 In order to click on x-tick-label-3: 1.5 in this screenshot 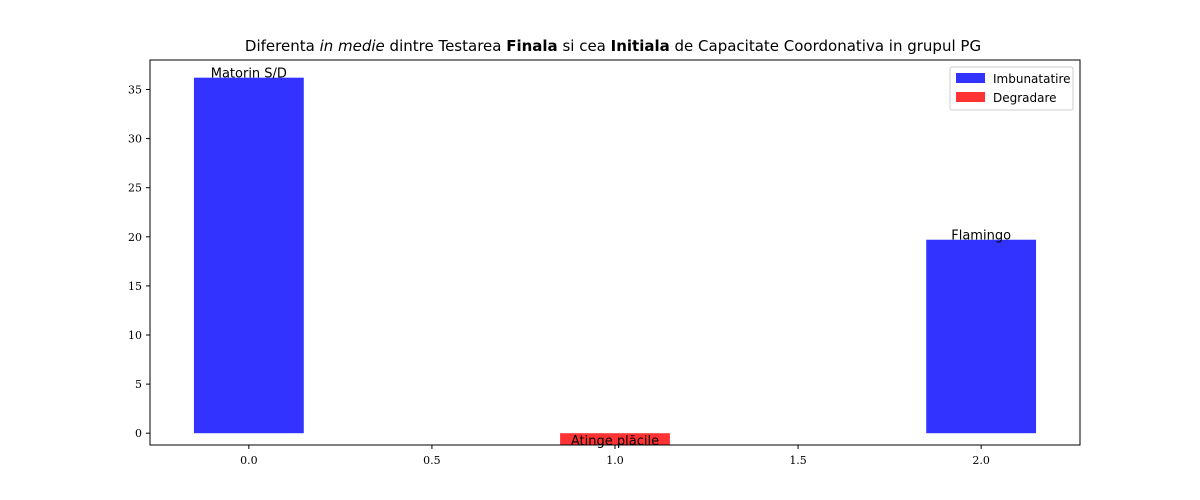, I will do `click(798, 460)`.